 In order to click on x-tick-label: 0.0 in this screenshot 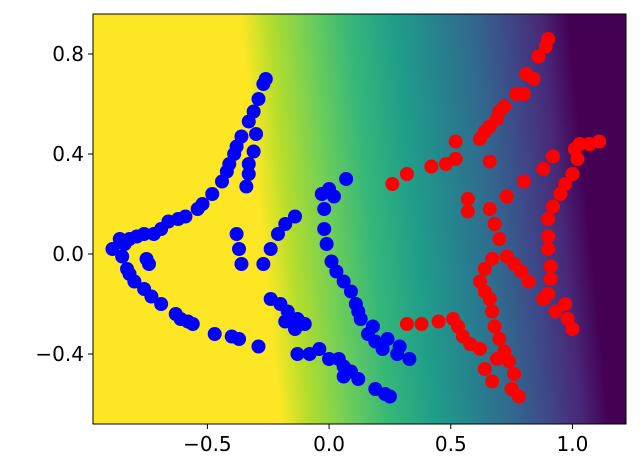, I will do `click(329, 444)`.